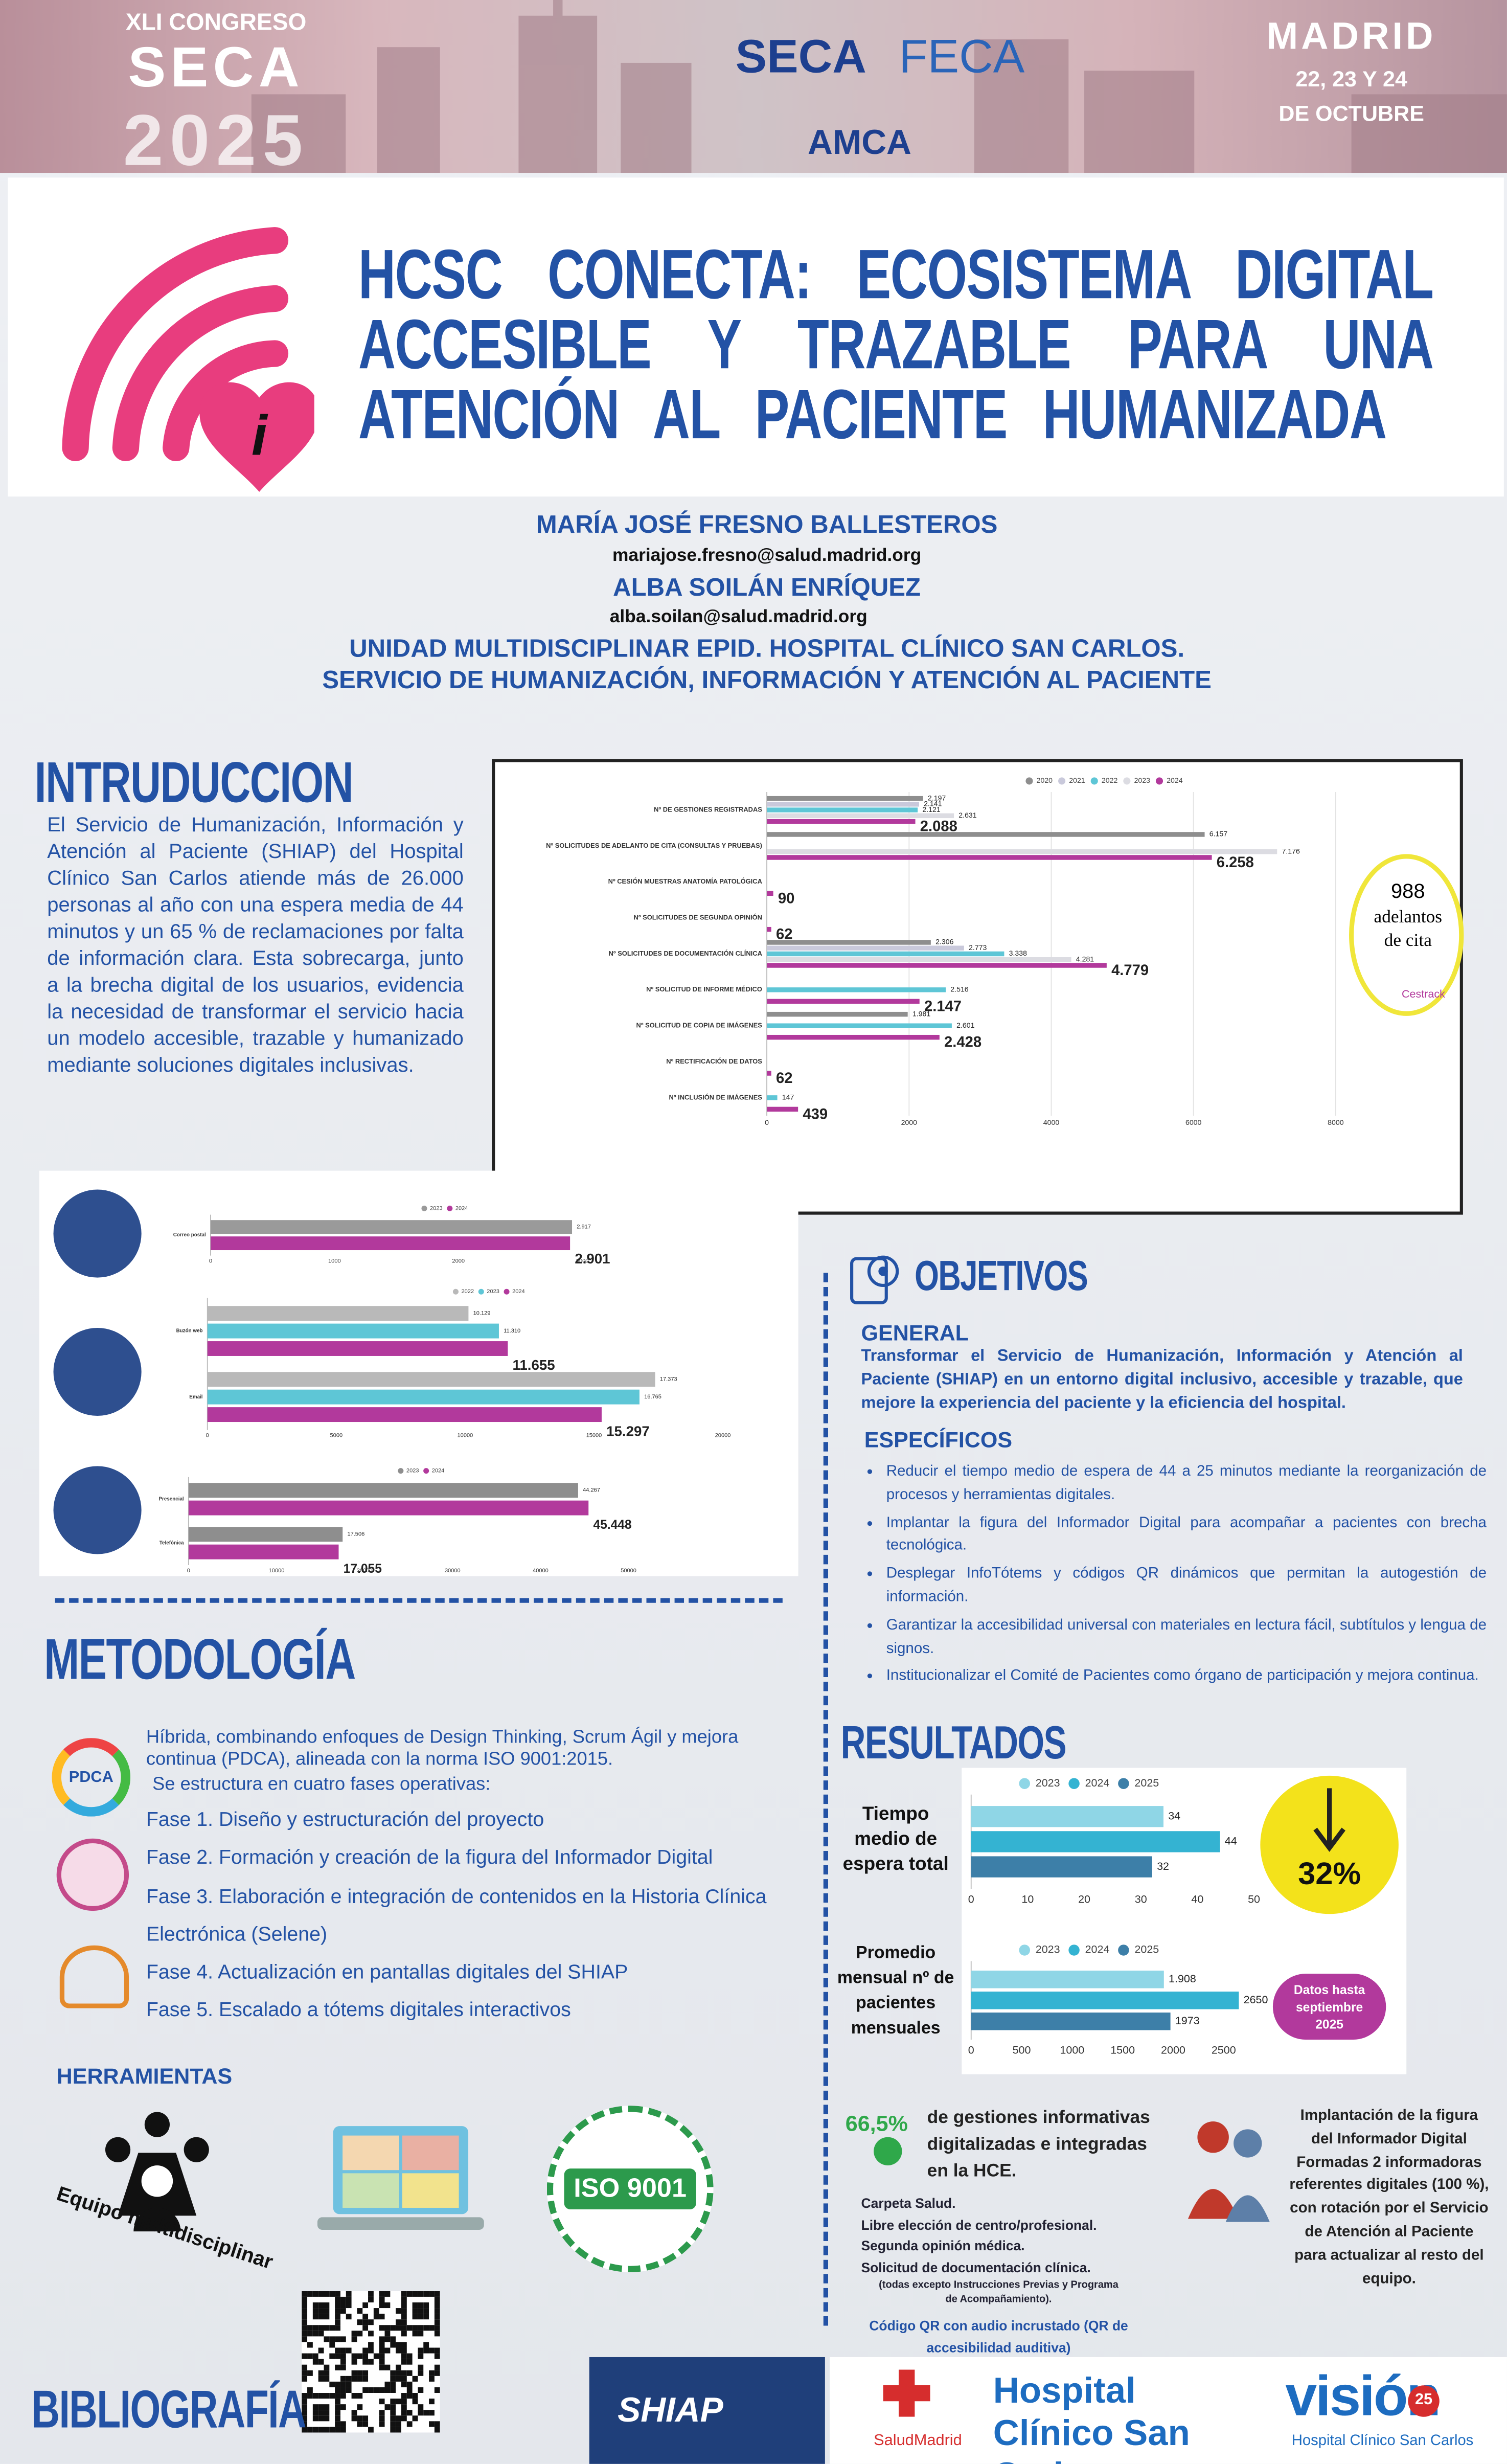  Describe the element at coordinates (698, 918) in the screenshot. I see `category-label: Nº SOLICITUDES DE SEGUNDA OPINIÓN` at that location.